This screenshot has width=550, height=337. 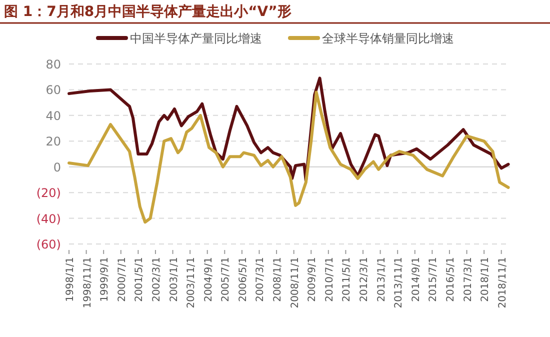 What do you see at coordinates (192, 282) in the screenshot?
I see `x-tick-label: 2003/11/1` at bounding box center [192, 282].